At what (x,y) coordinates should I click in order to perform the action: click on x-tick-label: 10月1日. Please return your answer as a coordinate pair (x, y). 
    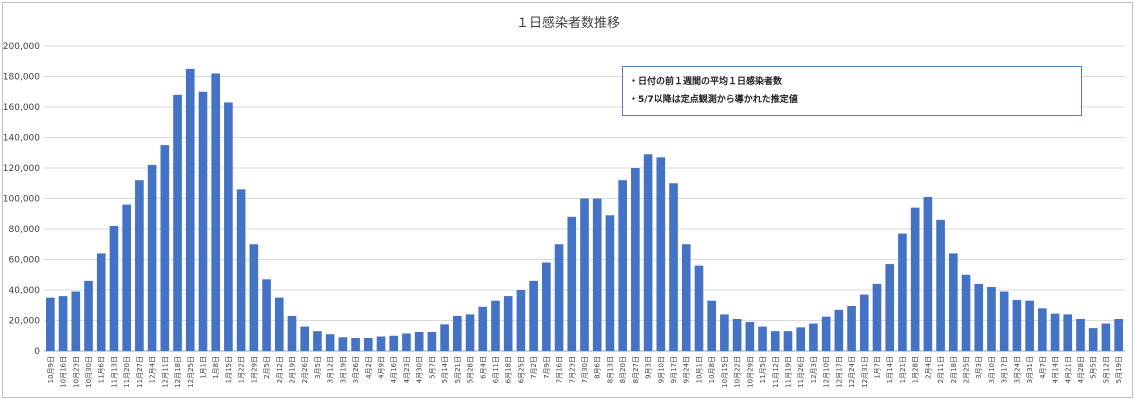
    Looking at the image, I should click on (699, 369).